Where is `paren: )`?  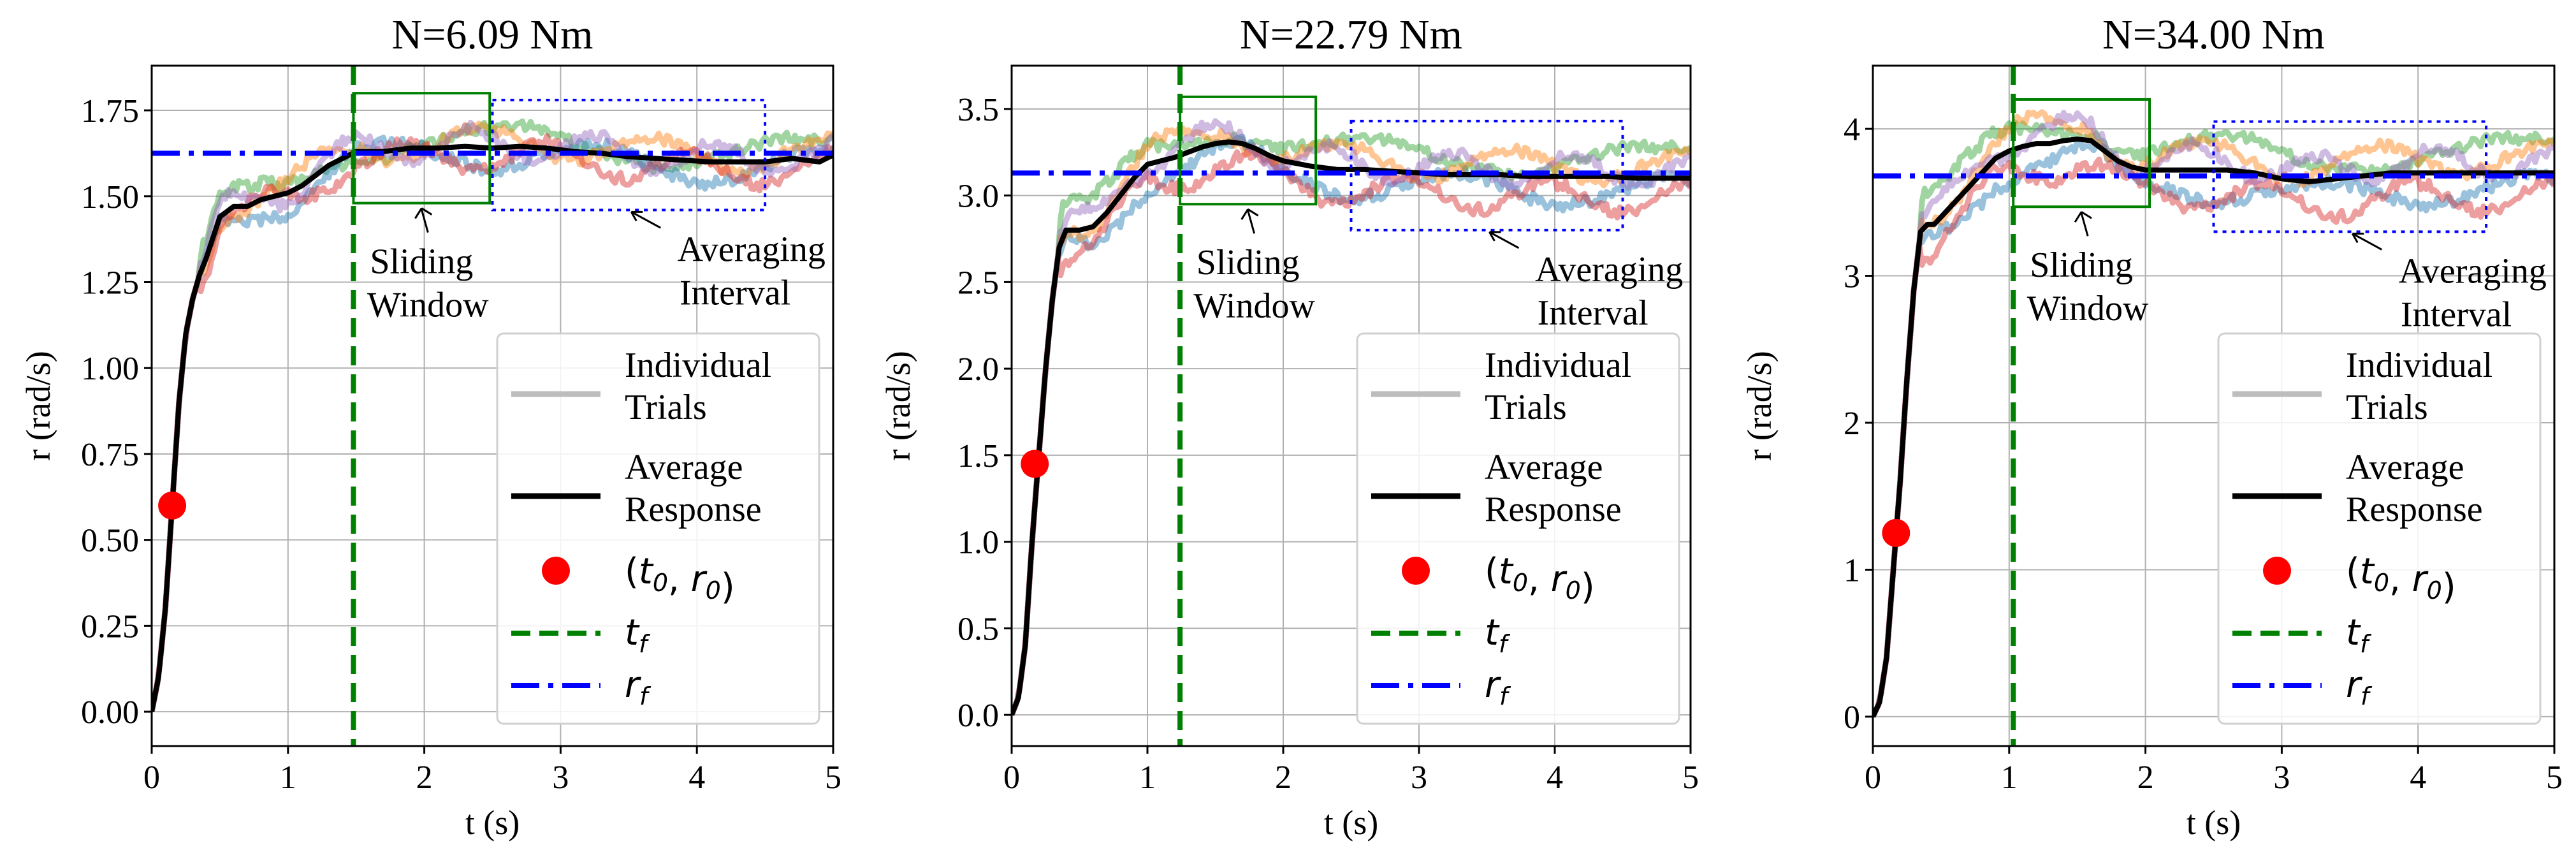 paren: ) is located at coordinates (2449, 587).